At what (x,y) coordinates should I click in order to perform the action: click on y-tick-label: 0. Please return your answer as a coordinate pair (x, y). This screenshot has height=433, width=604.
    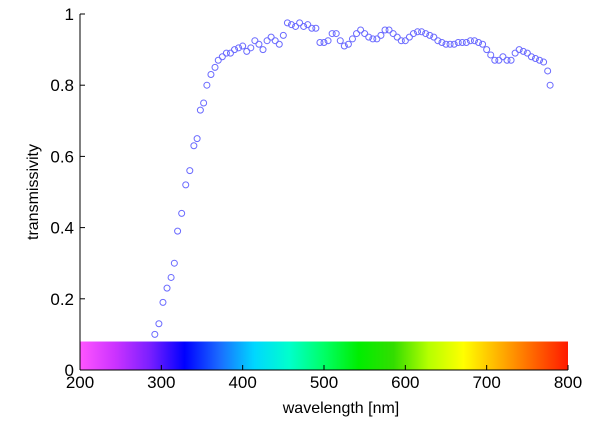
    Looking at the image, I should click on (69, 370).